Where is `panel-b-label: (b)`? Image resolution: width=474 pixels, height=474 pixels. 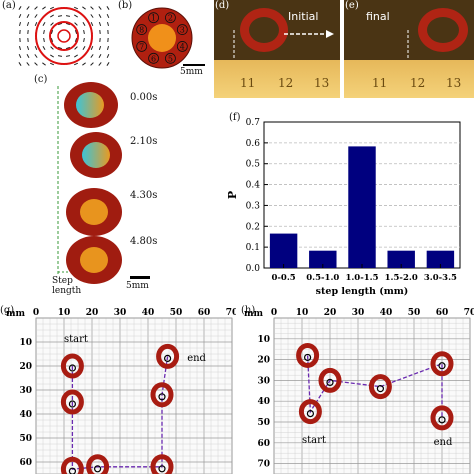 panel-b-label: (b) is located at coordinates (125, 5).